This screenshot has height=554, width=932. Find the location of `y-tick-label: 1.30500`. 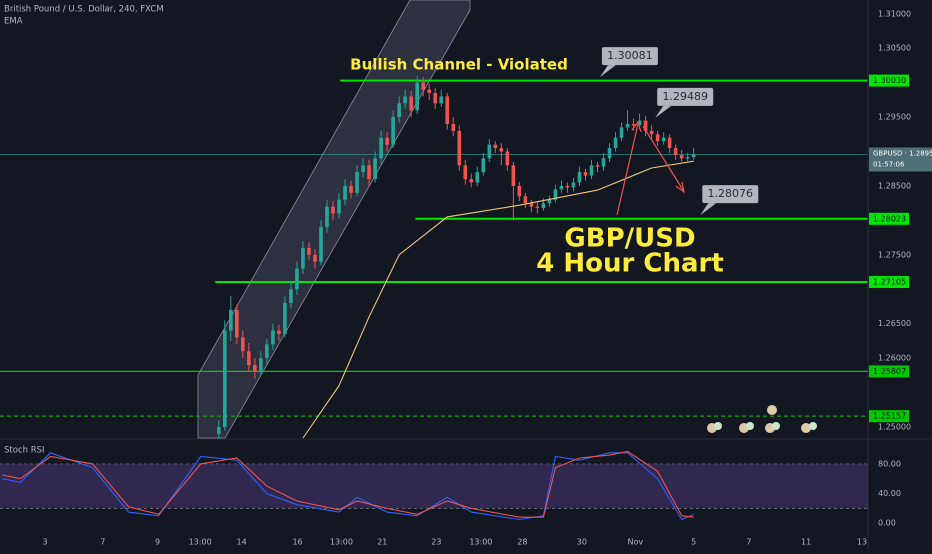

y-tick-label: 1.30500 is located at coordinates (894, 48).